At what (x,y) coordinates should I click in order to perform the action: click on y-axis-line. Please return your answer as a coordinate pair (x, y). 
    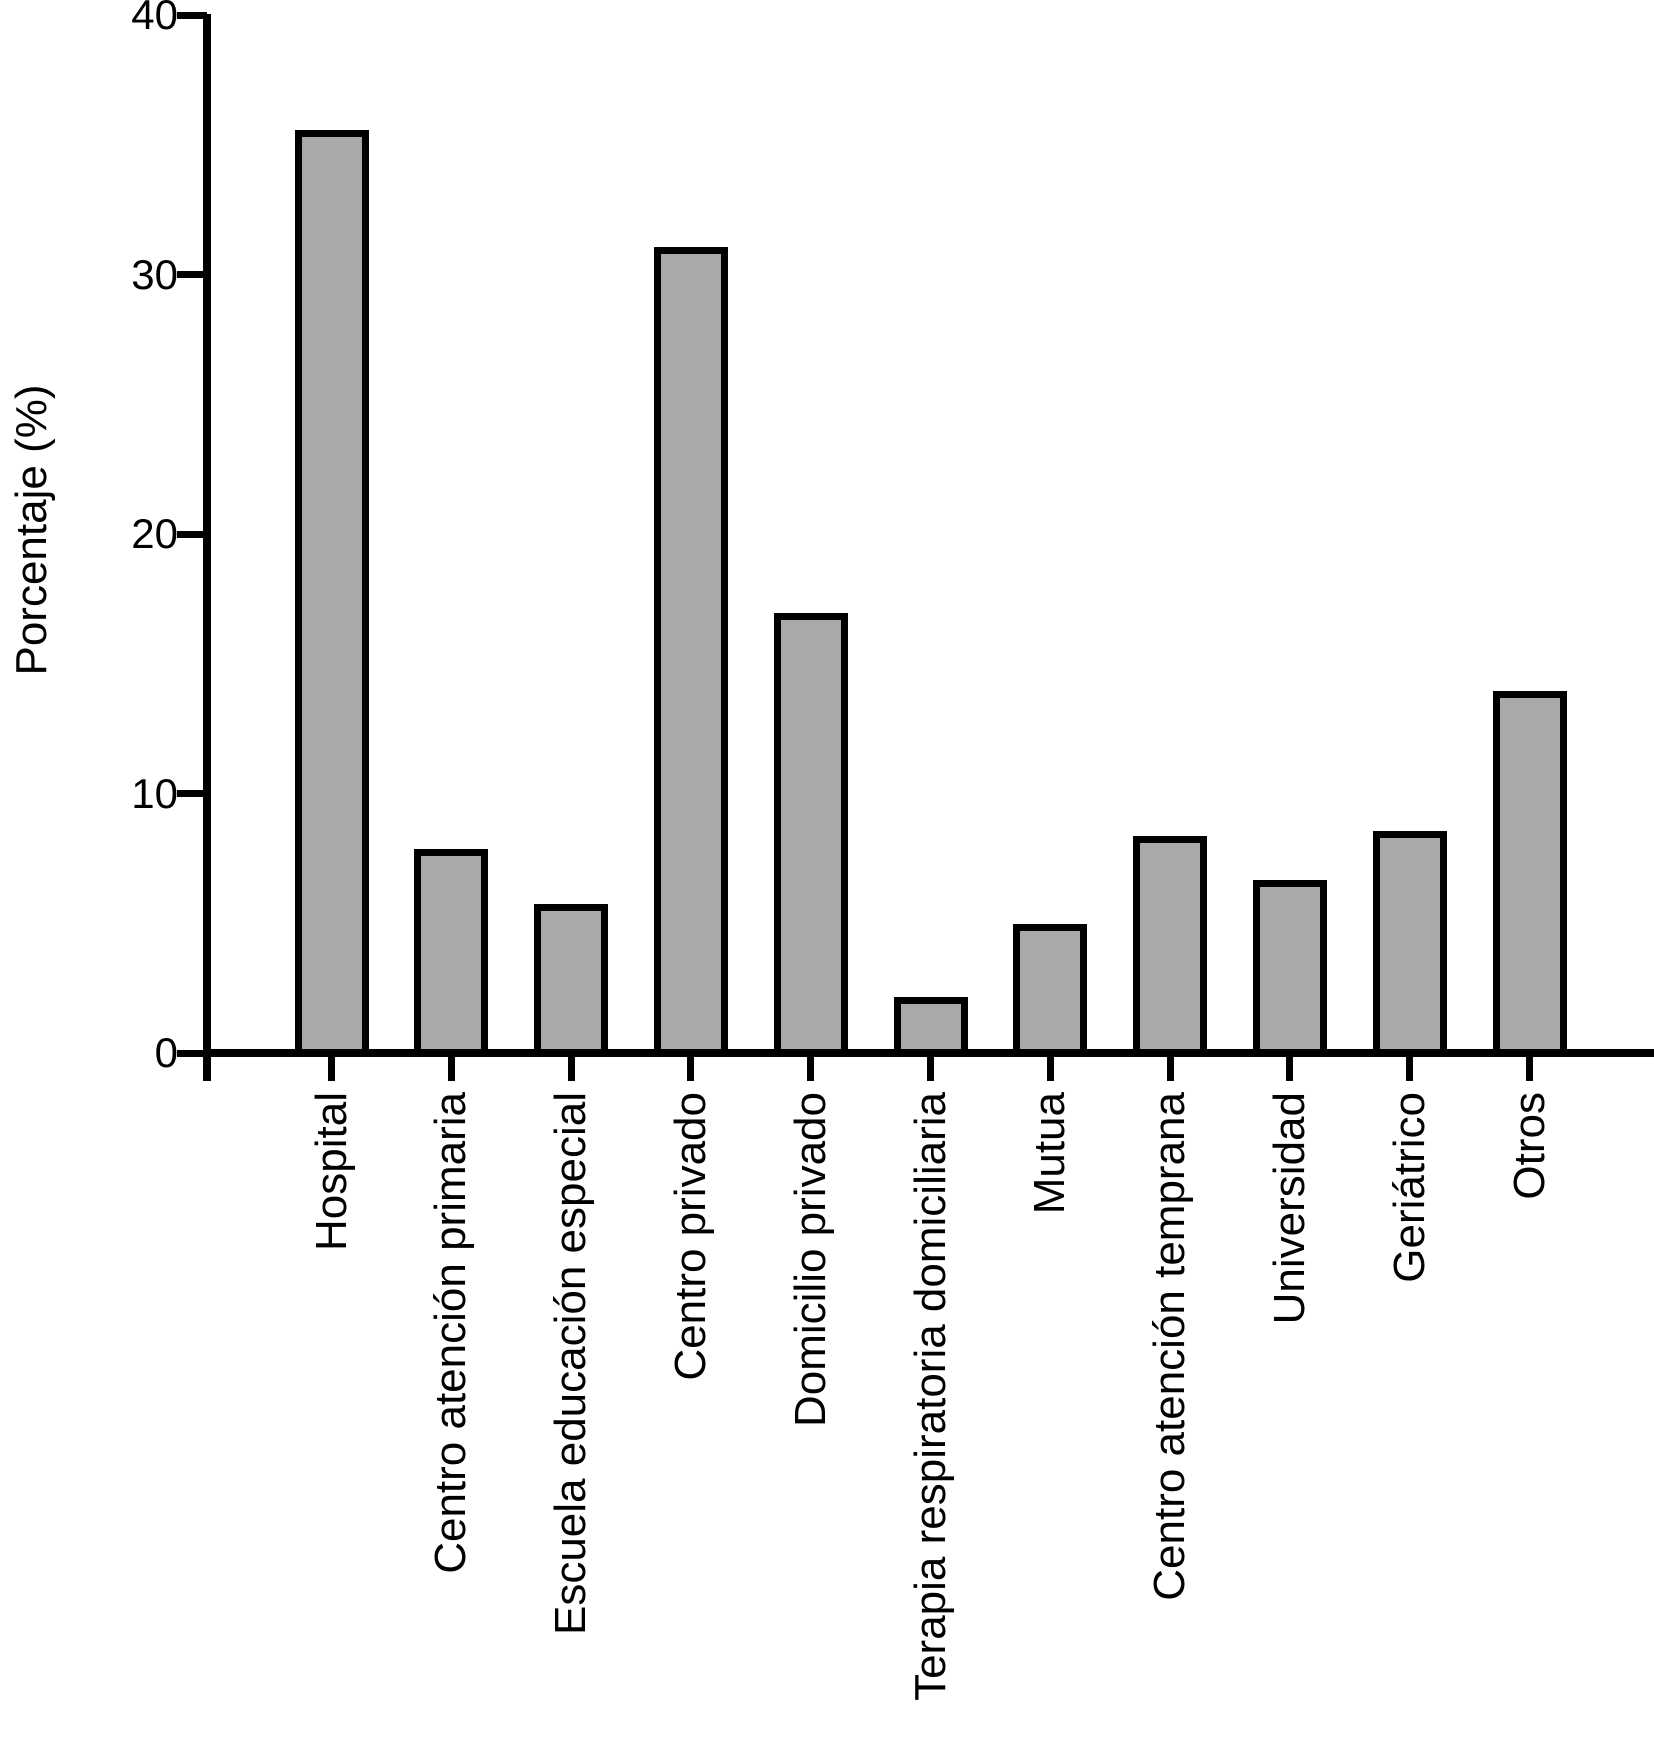
    Looking at the image, I should click on (207, 547).